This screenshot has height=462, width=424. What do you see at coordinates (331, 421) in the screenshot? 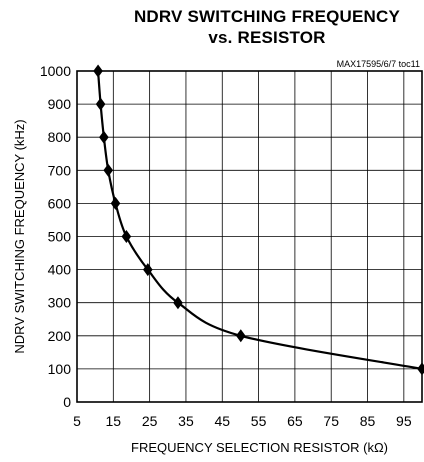
I see `x-tick-label: 75` at bounding box center [331, 421].